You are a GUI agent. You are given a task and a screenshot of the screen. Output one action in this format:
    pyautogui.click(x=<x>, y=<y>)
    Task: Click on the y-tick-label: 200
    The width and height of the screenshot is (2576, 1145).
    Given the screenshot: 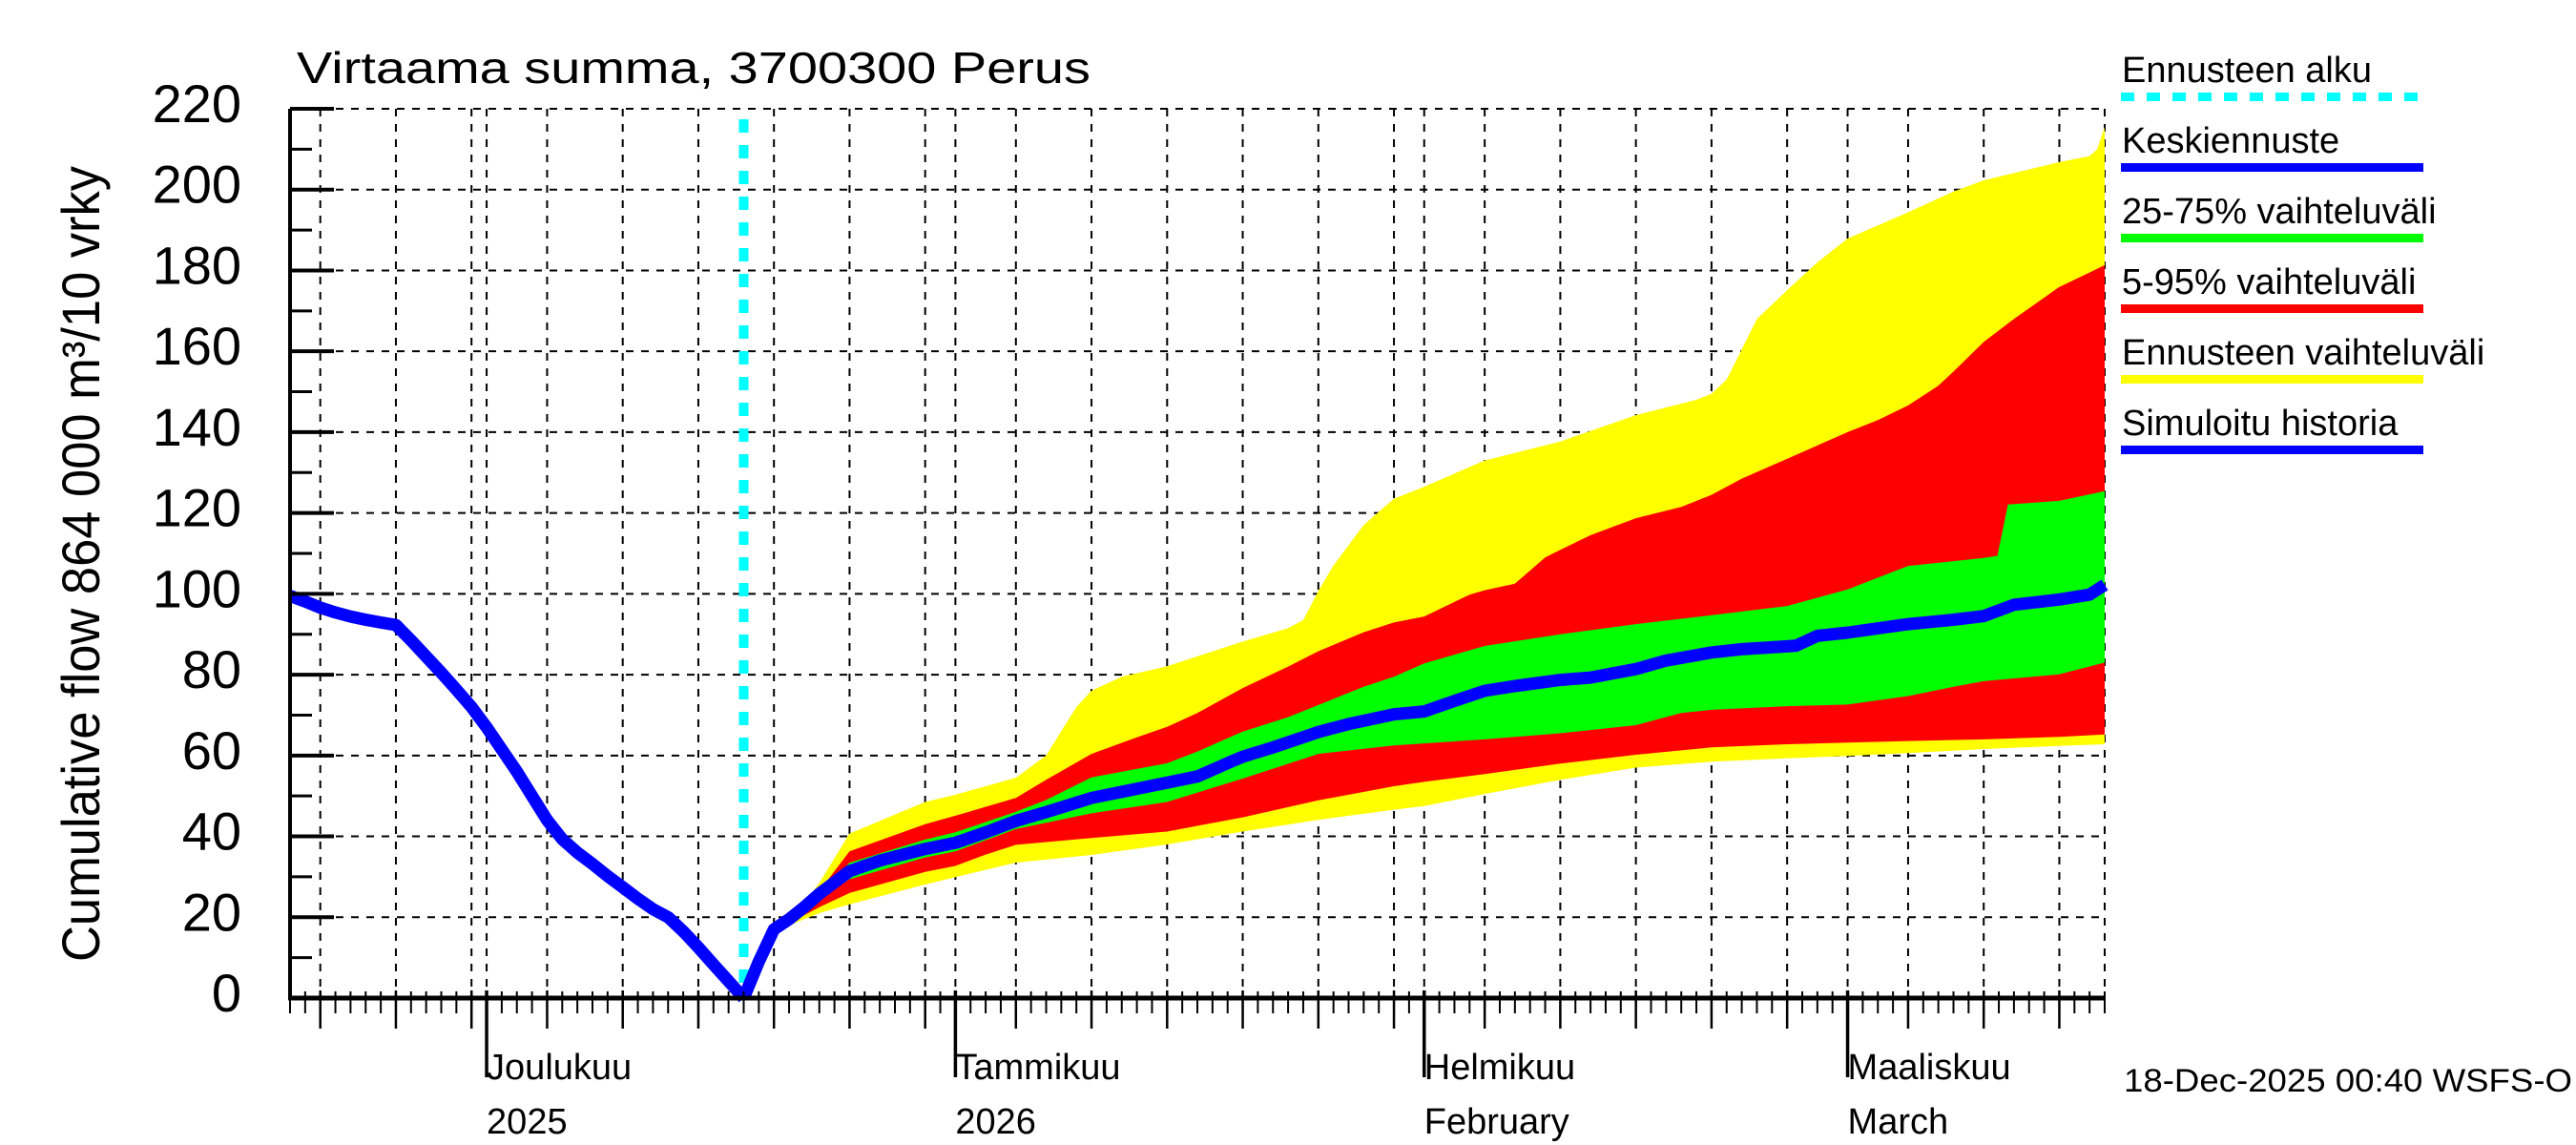 What is the action you would take?
    pyautogui.click(x=197, y=185)
    